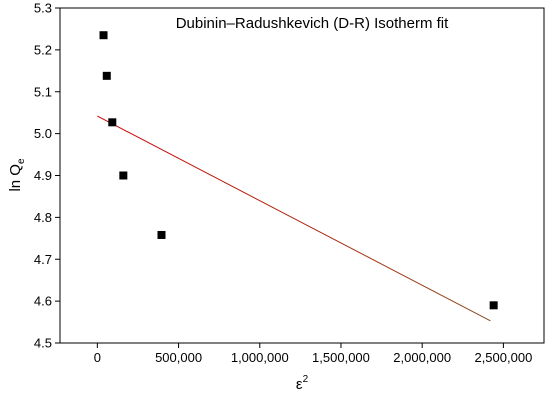  I want to click on x-tick-label: 1,500,000, so click(341, 357).